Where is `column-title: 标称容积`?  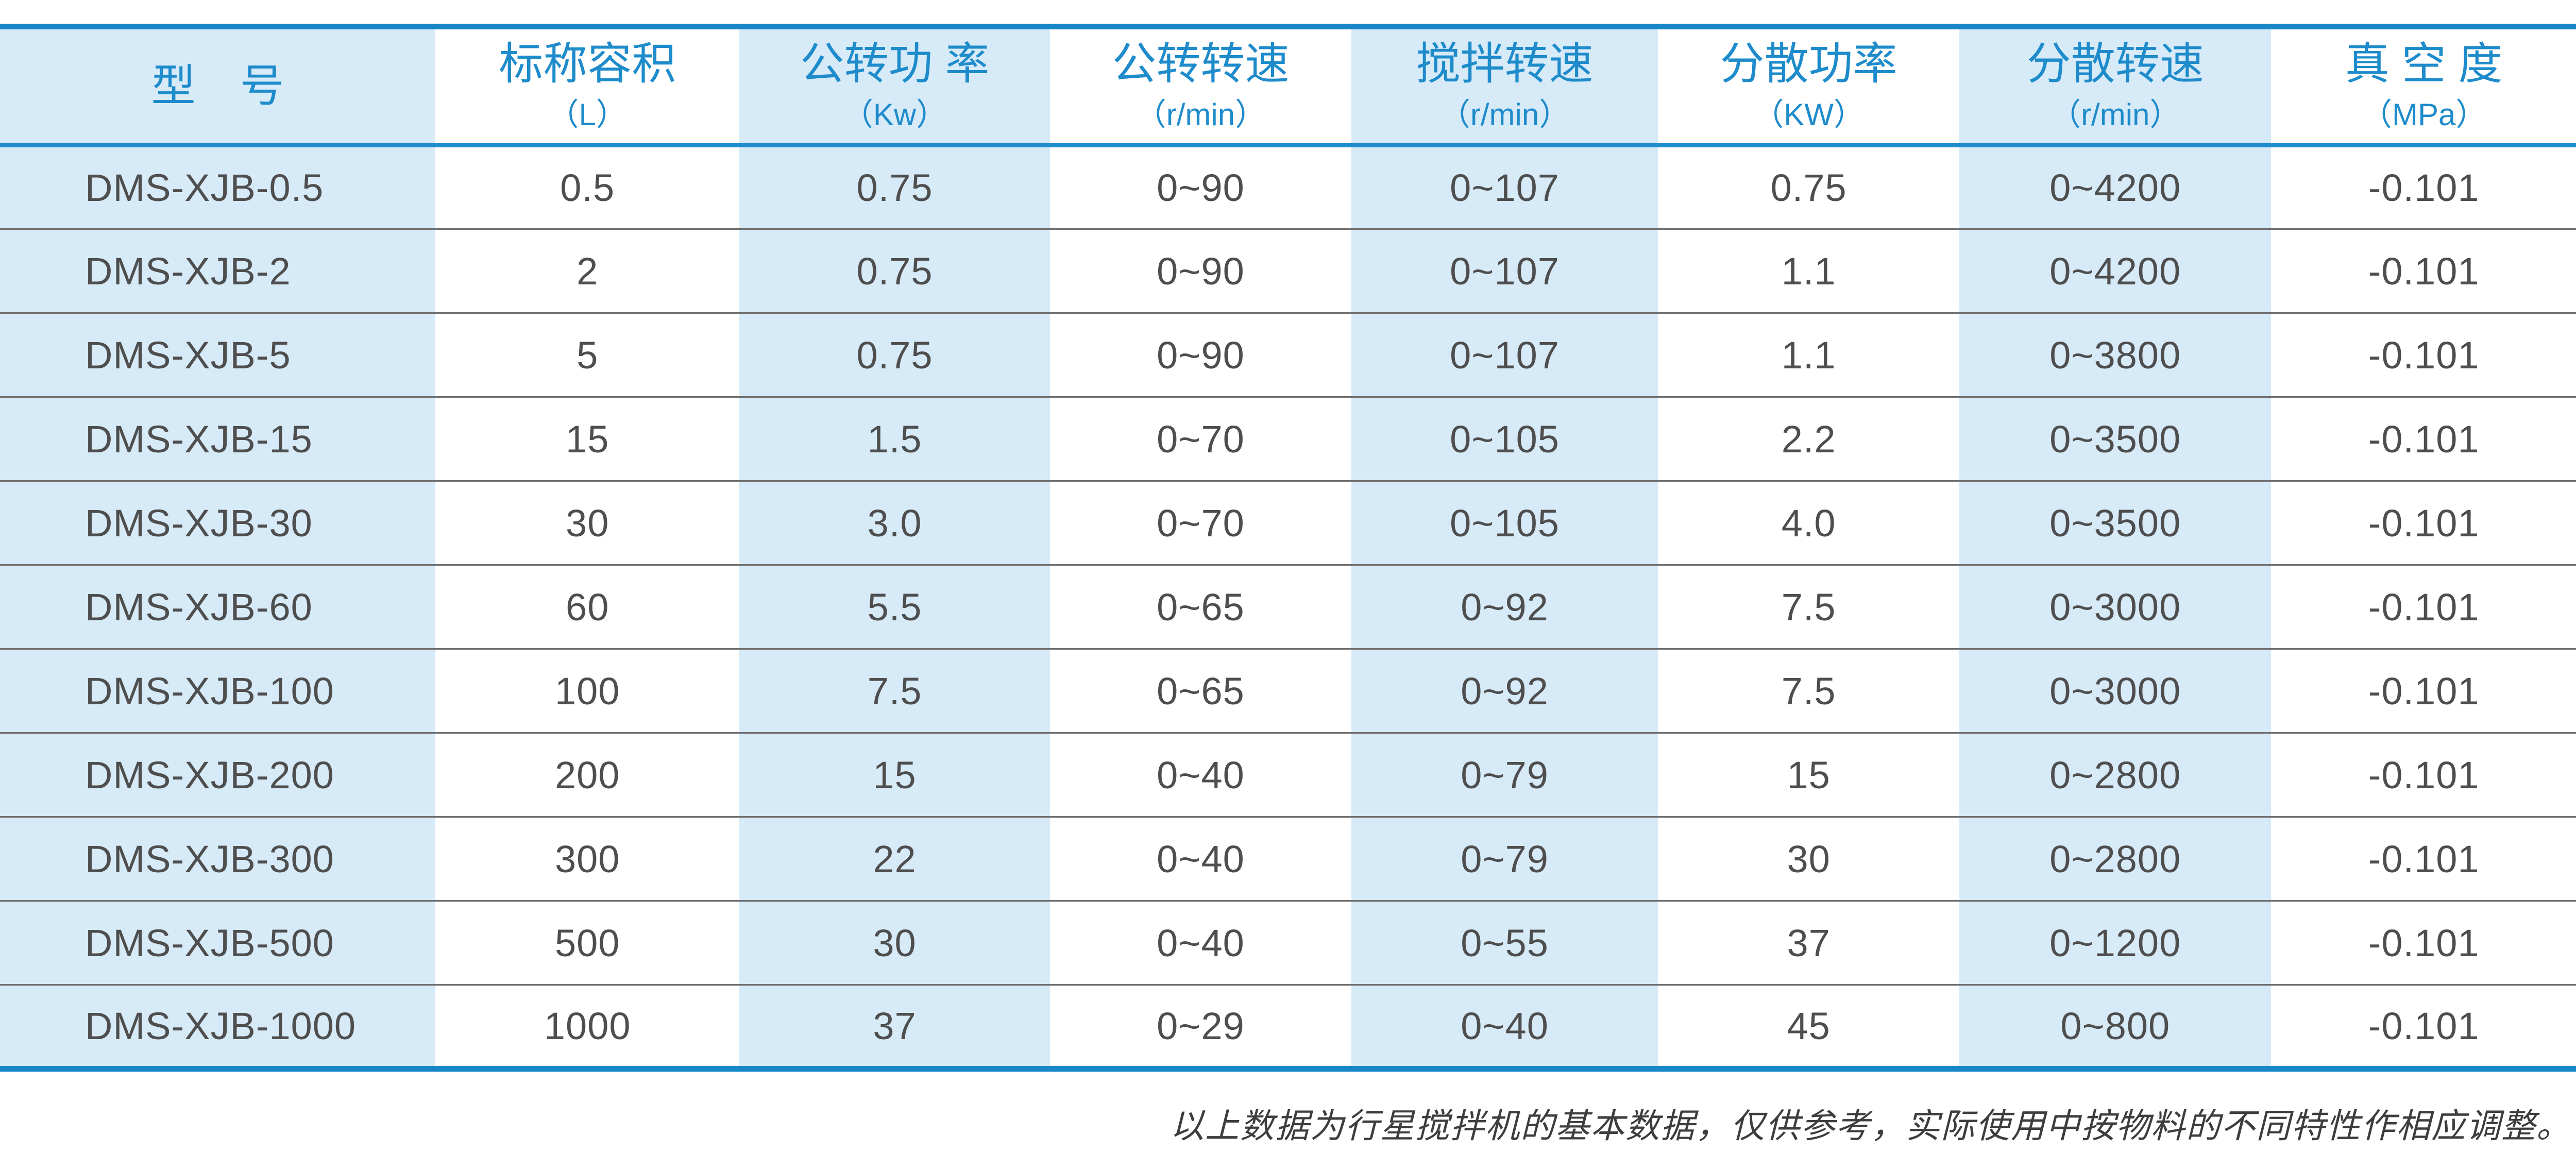
column-title: 标称容积 is located at coordinates (587, 64).